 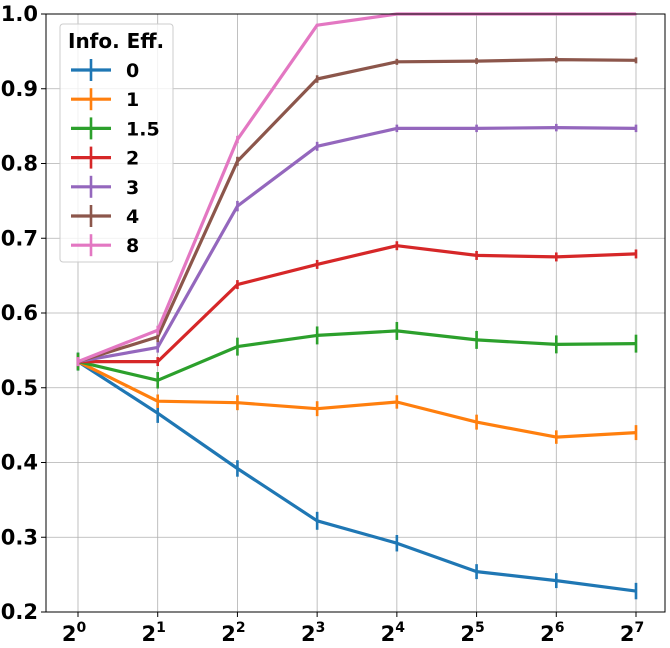 I want to click on legend-label: 0, so click(x=132, y=71).